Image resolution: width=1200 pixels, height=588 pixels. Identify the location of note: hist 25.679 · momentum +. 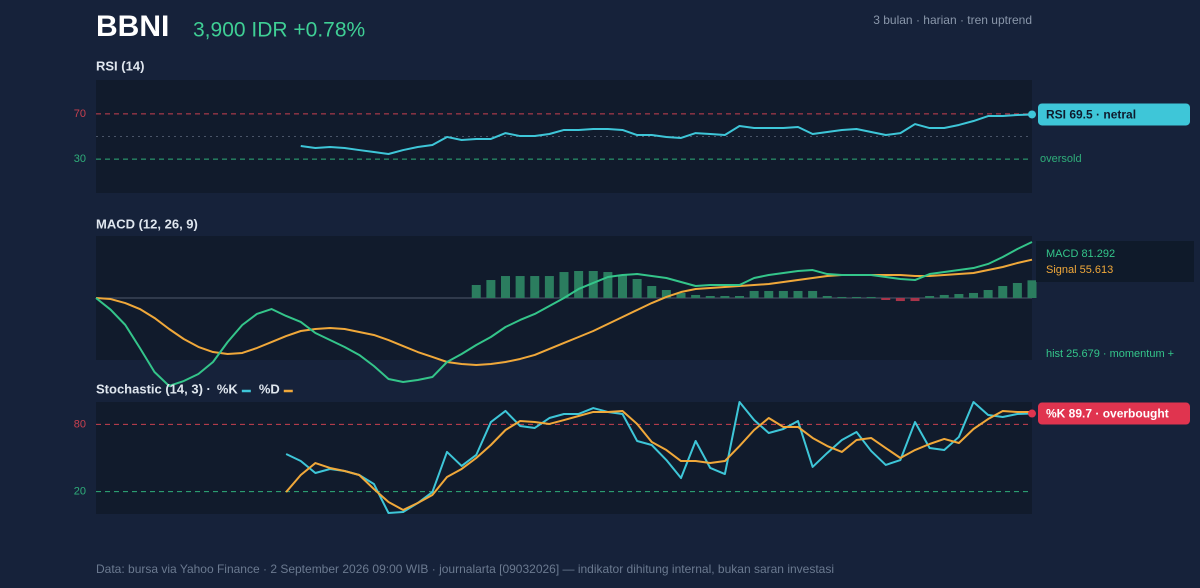
(1110, 354).